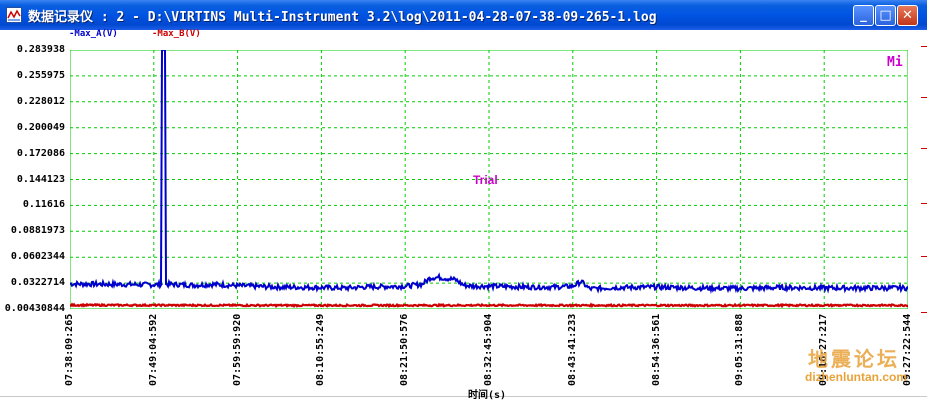  I want to click on mi-badge: Mi, so click(895, 62).